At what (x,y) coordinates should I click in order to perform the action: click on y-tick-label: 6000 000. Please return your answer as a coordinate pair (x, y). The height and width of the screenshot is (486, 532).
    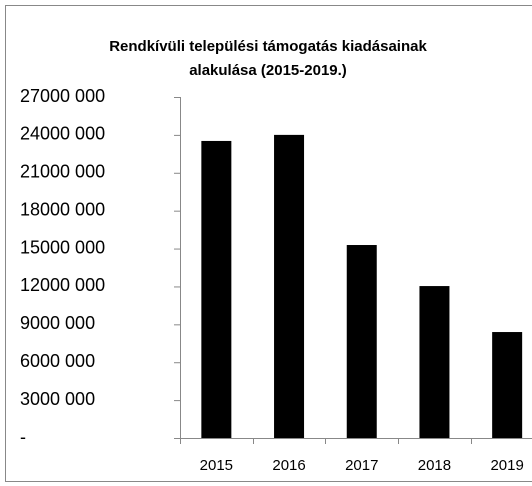
    Looking at the image, I should click on (57, 361).